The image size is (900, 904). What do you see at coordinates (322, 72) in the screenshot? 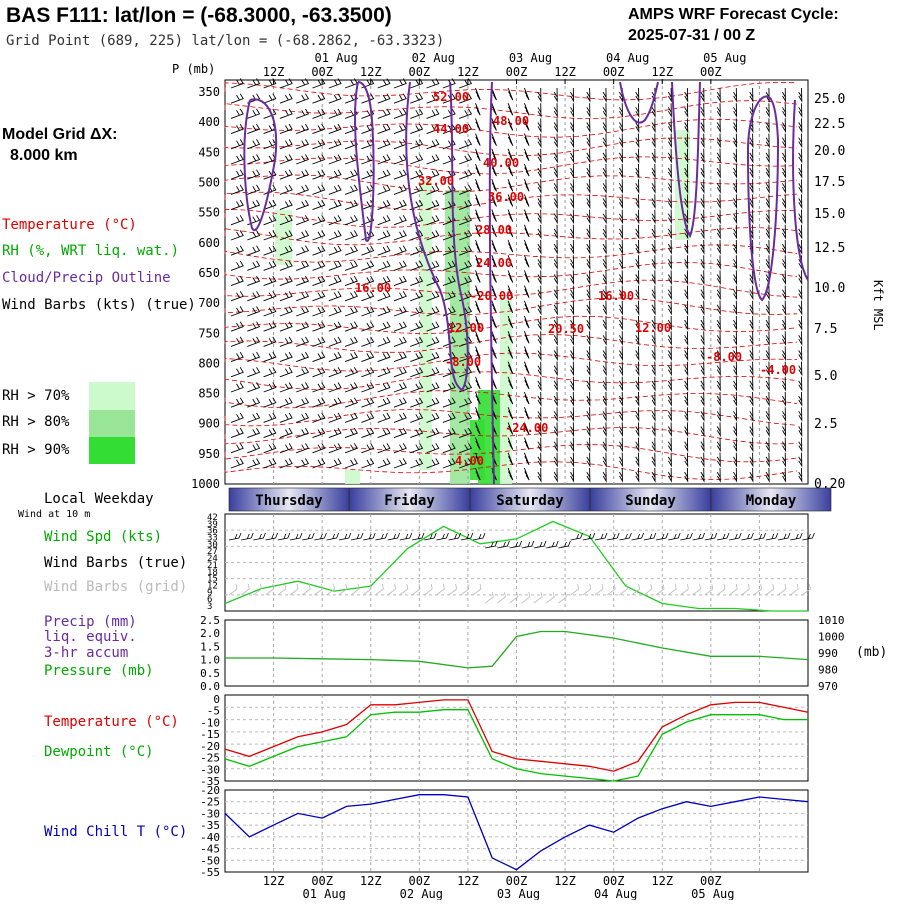
I see `top-hour-label: 00Z` at bounding box center [322, 72].